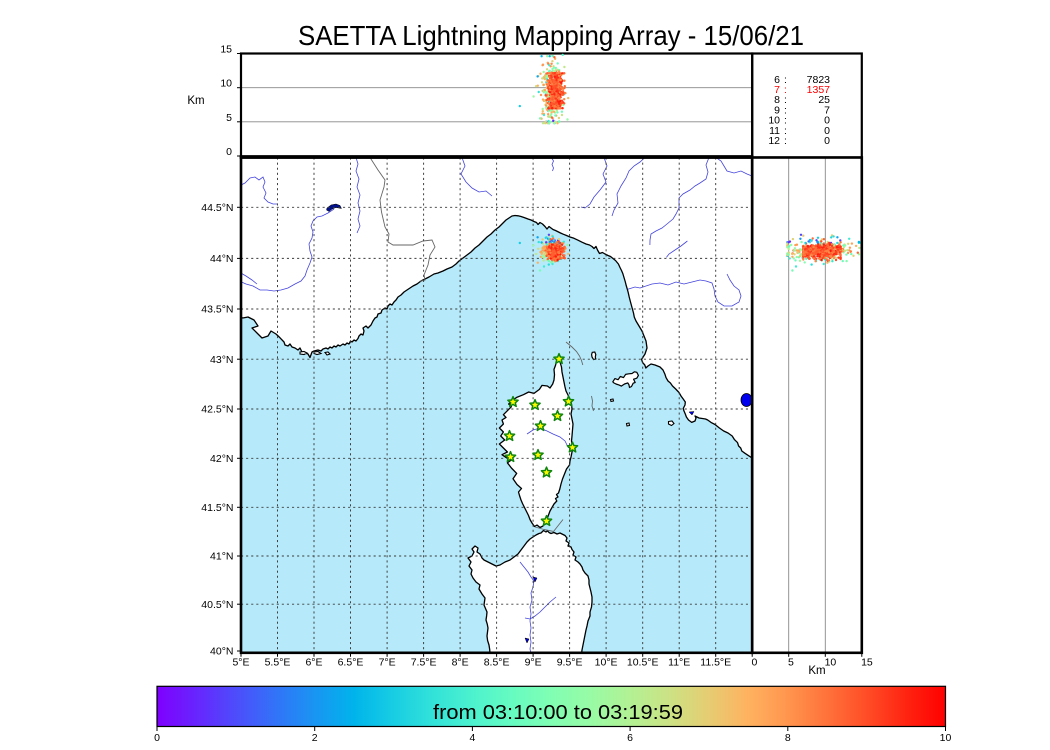 The width and height of the screenshot is (1050, 750). Describe the element at coordinates (472, 738) in the screenshot. I see `svg-text: 4` at that location.